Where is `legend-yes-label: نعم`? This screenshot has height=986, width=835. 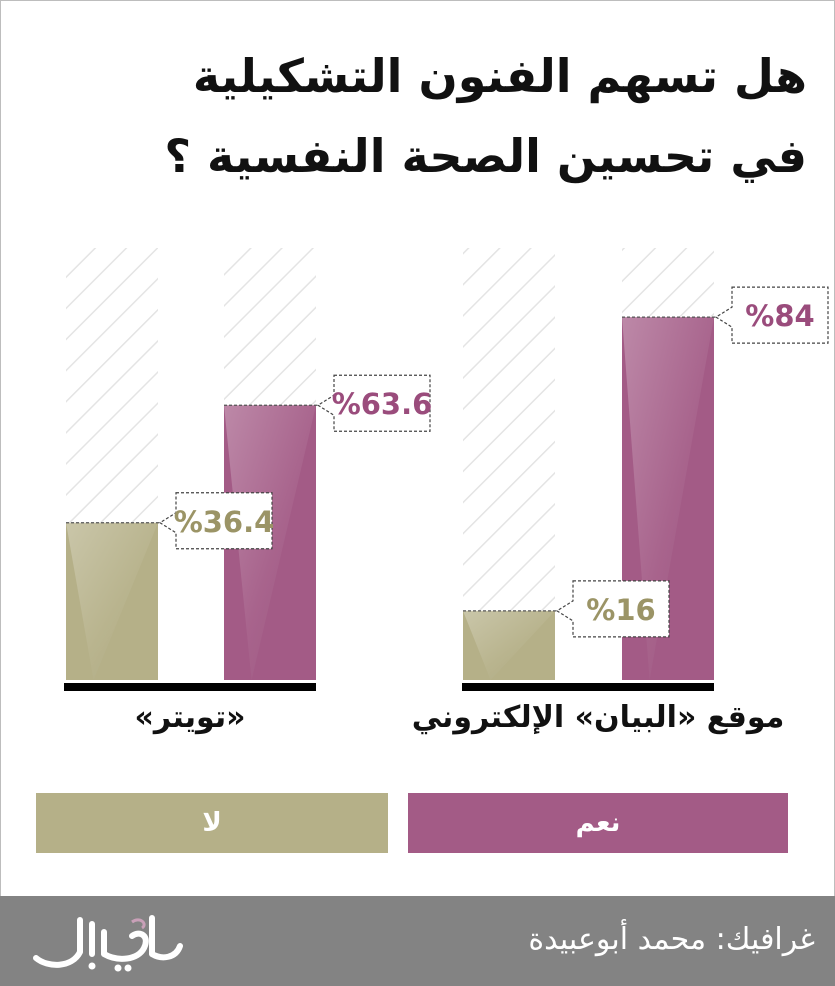 legend-yes-label: نعم is located at coordinates (598, 823).